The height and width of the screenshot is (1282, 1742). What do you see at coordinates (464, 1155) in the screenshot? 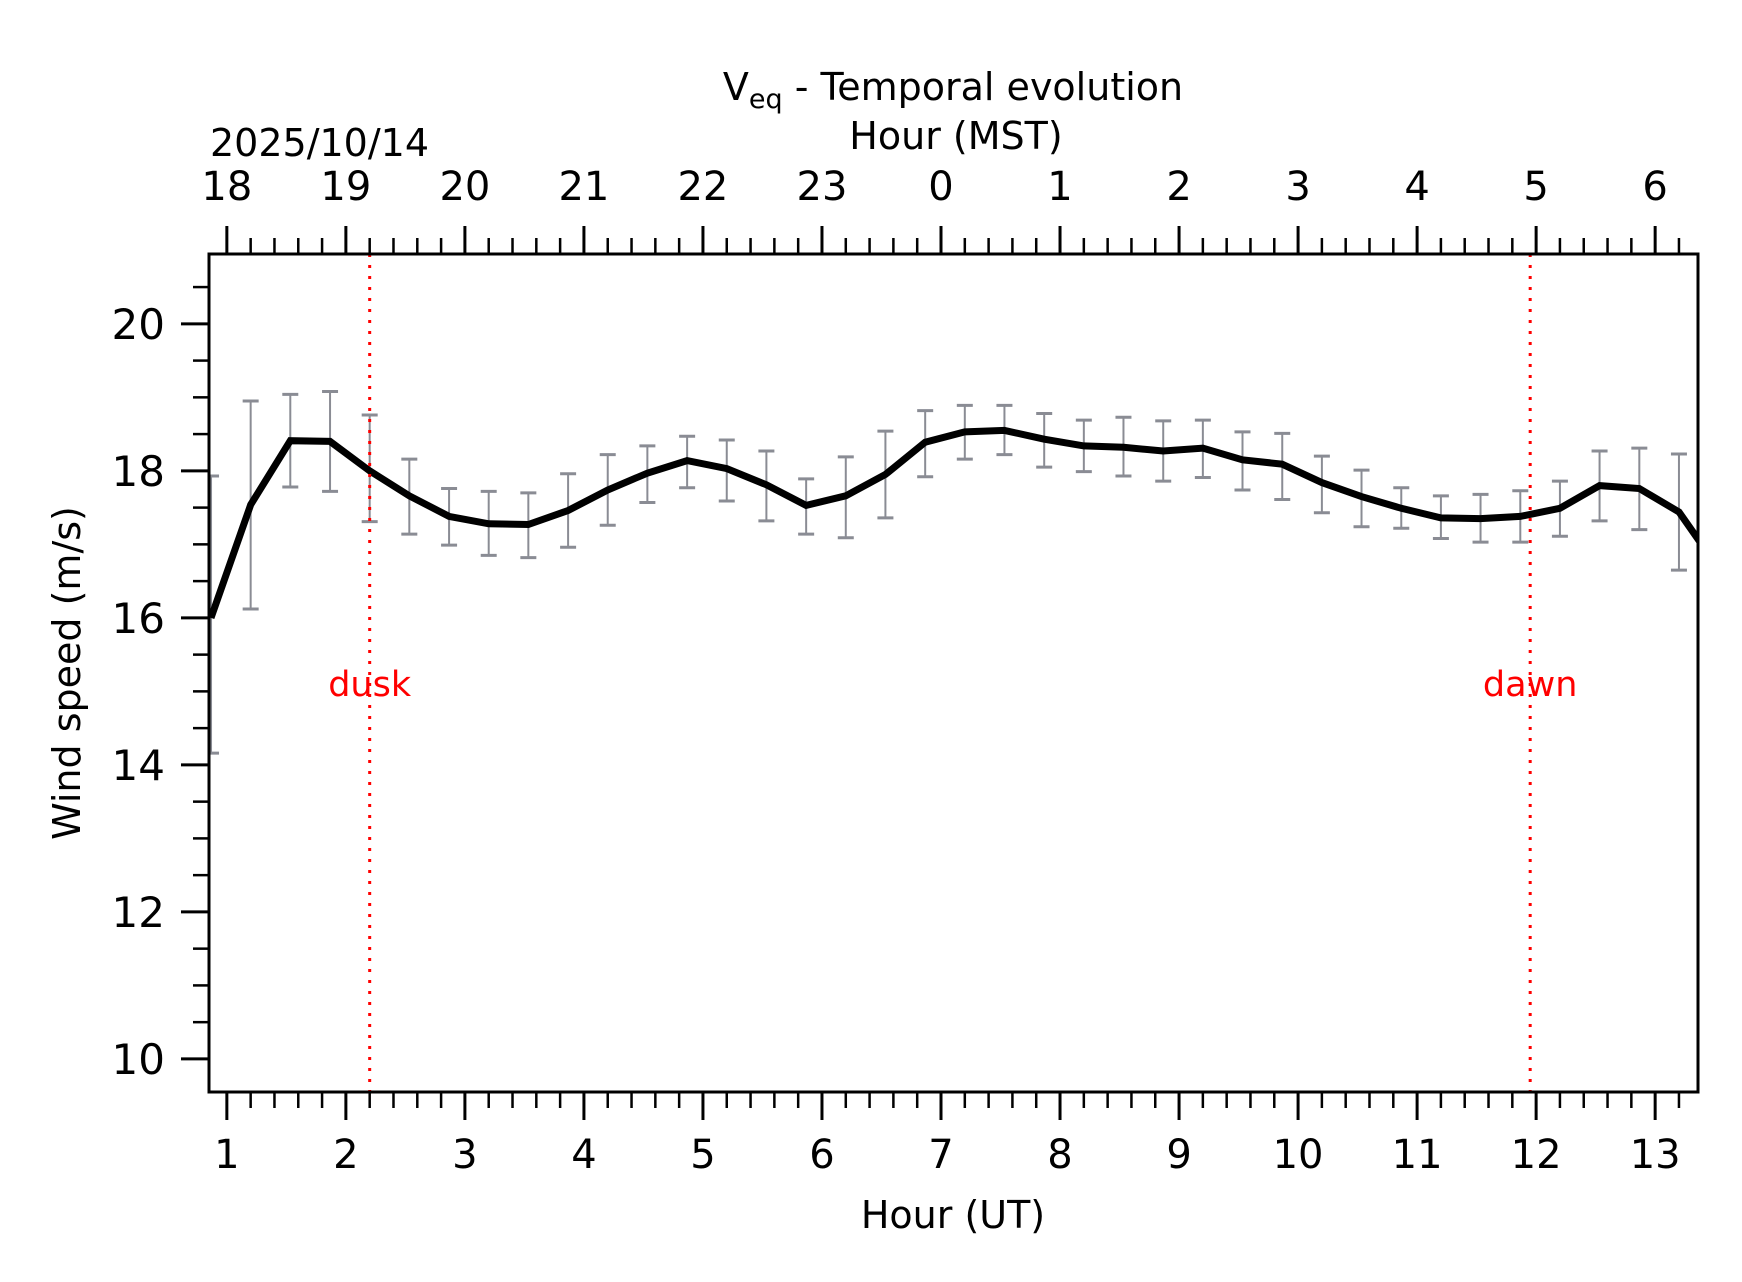
I see `x-tick-label: 3` at bounding box center [464, 1155].